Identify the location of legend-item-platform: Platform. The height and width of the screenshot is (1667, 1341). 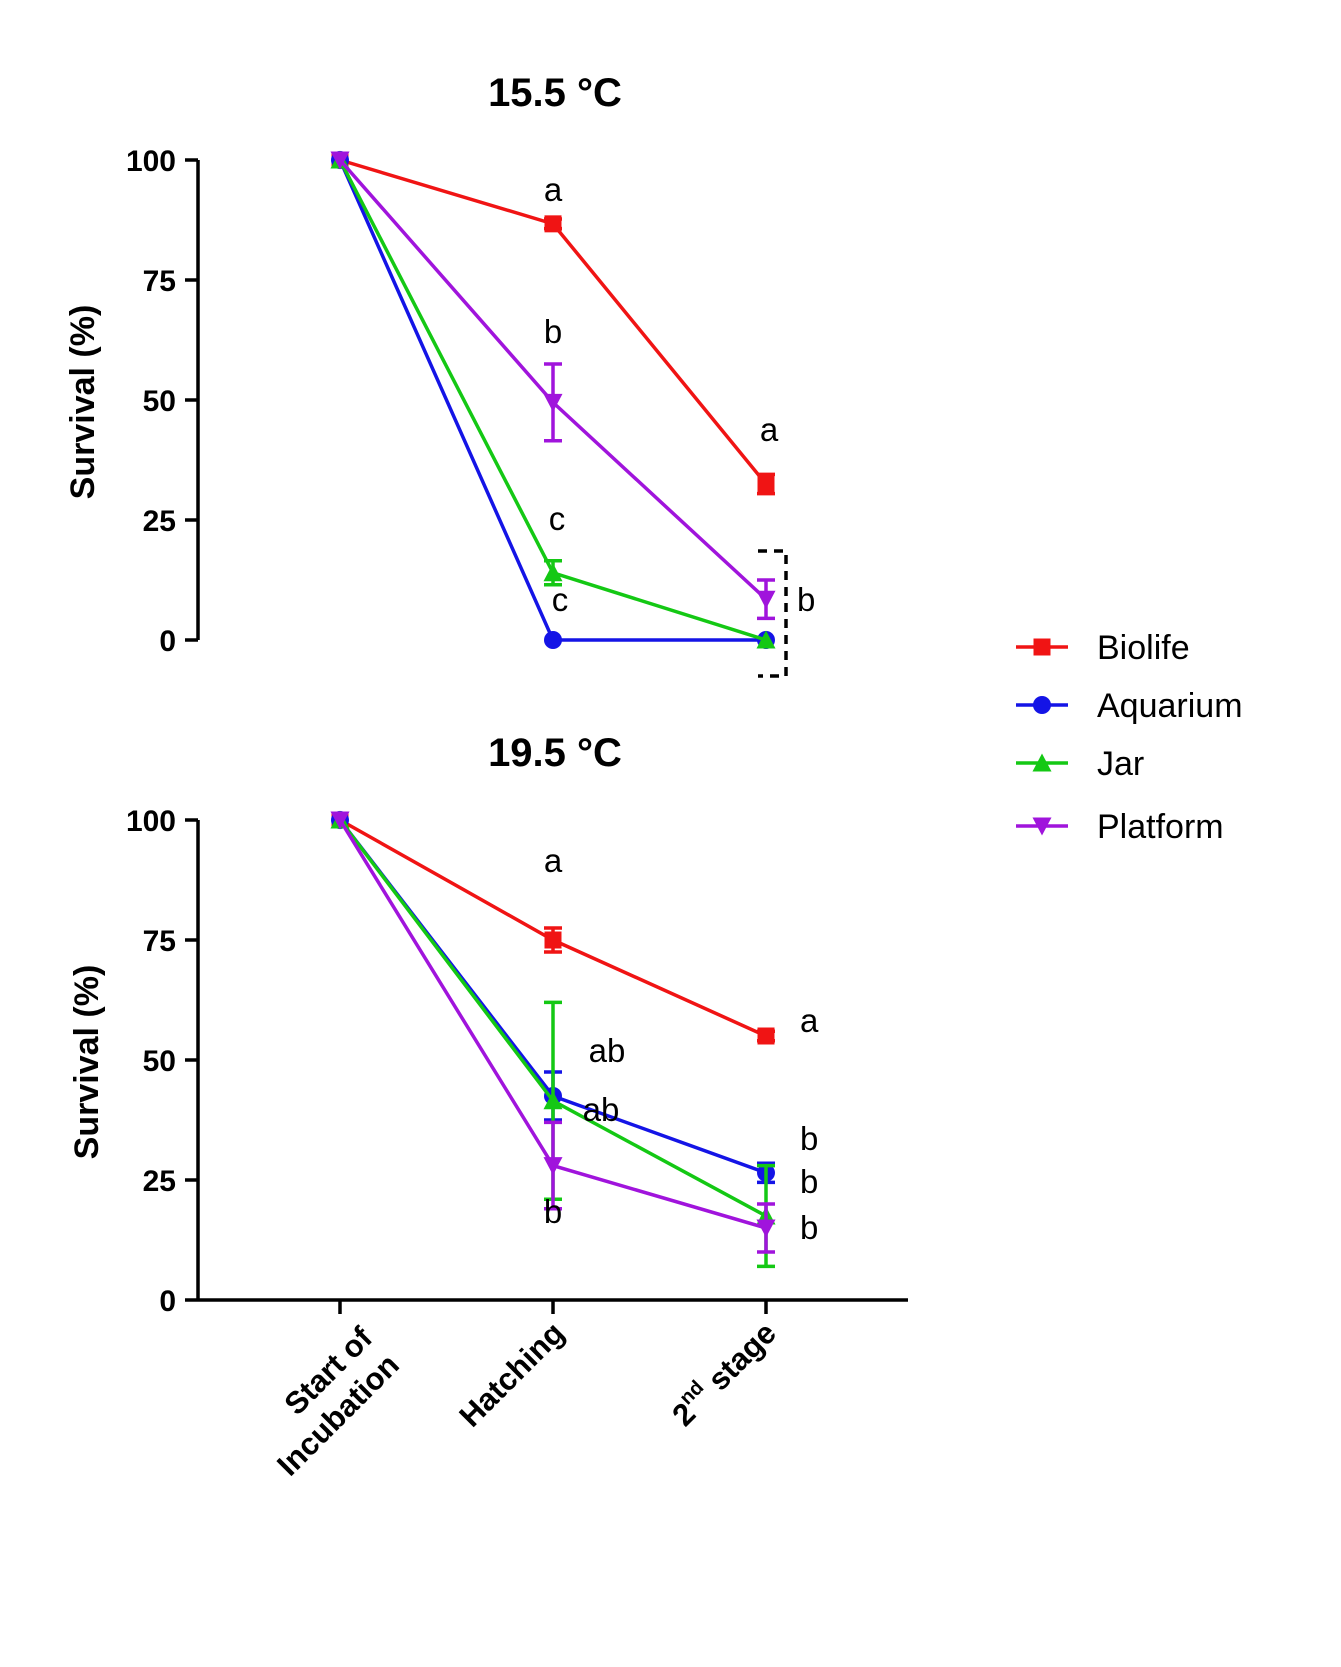
(1120, 827).